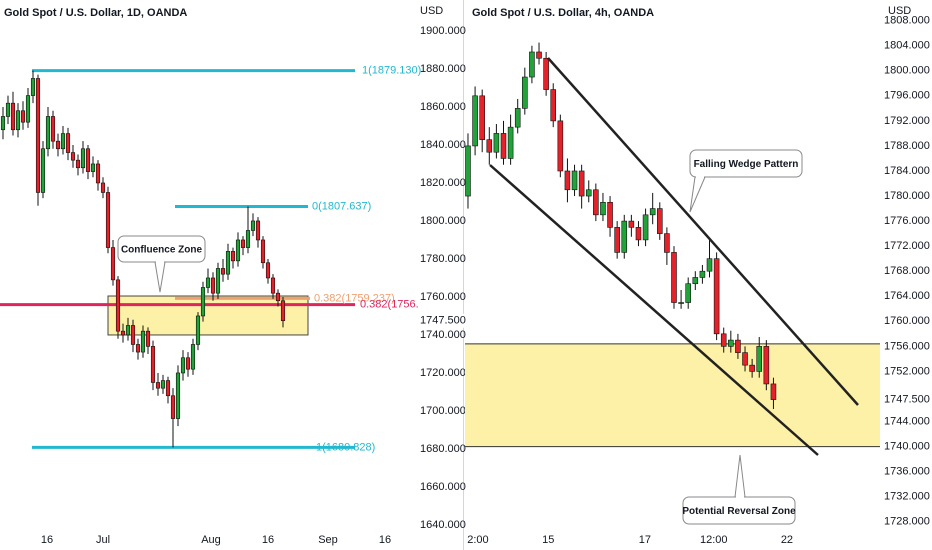  Describe the element at coordinates (907, 321) in the screenshot. I see `y-tick-label: 1760.000` at that location.